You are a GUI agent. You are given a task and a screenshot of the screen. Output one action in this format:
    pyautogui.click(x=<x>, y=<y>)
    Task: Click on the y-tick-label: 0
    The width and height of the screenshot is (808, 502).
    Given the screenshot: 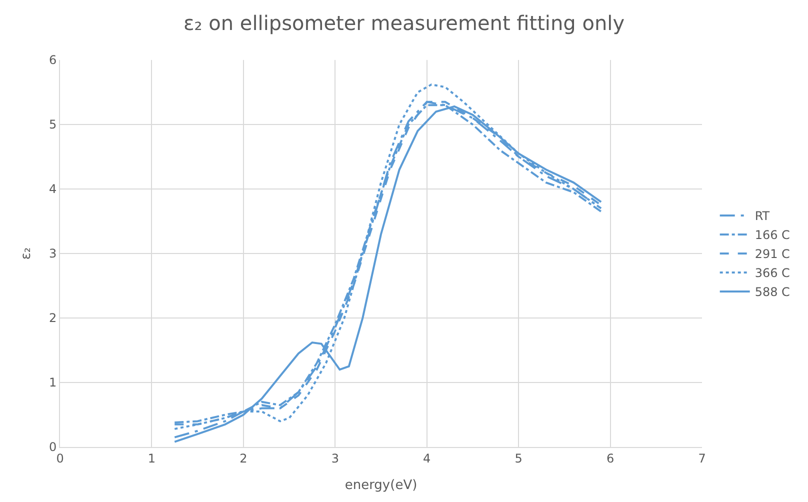 What is the action you would take?
    pyautogui.click(x=52, y=447)
    